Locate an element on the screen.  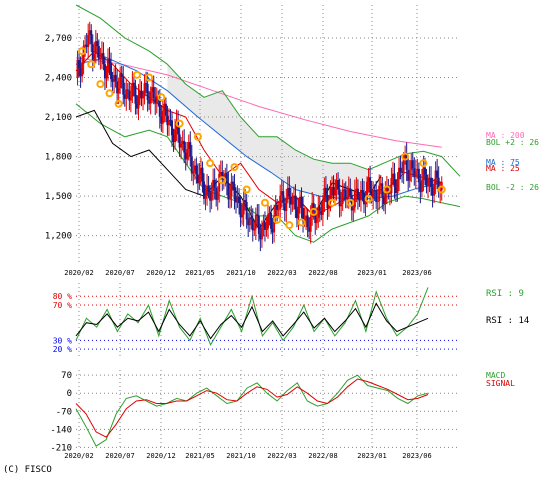
copyright-text: (C) FISCO is located at coordinates (27, 470).